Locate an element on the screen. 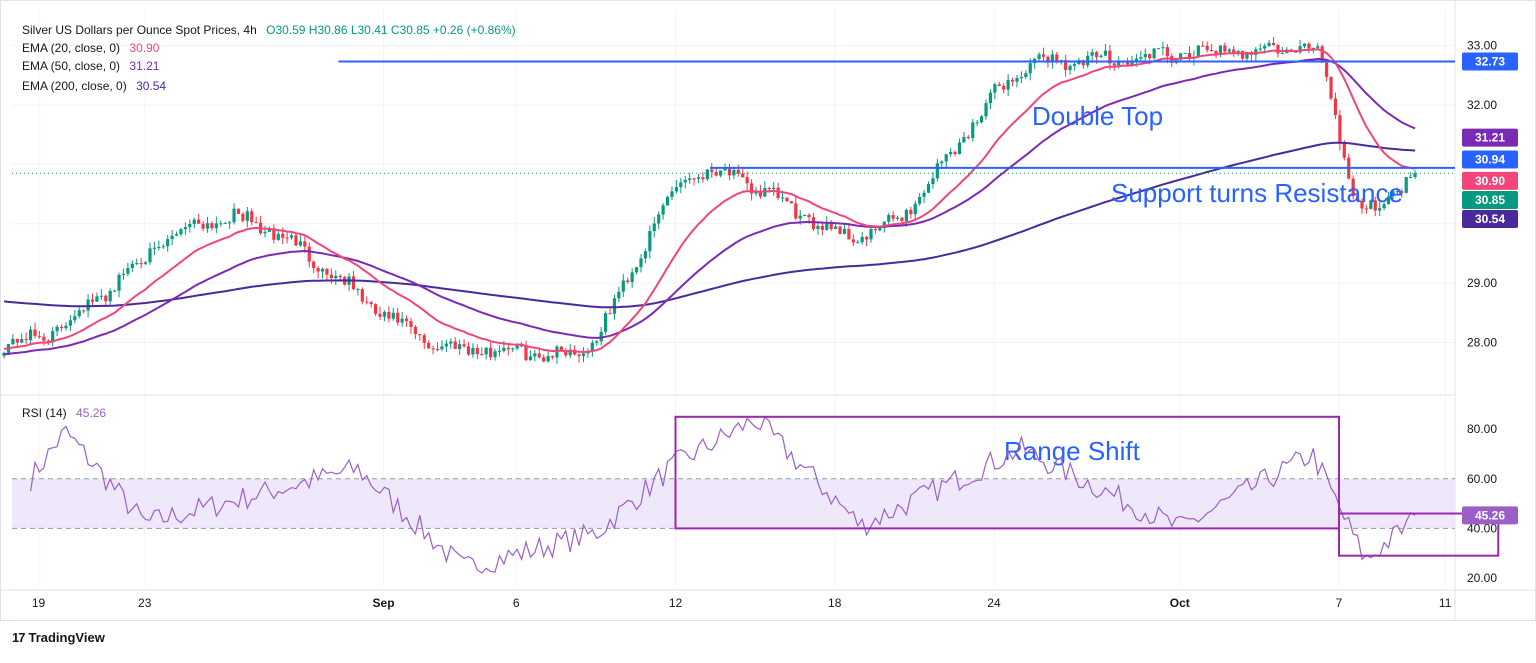 This screenshot has width=1536, height=663. x-tick-label: 12 is located at coordinates (676, 603).